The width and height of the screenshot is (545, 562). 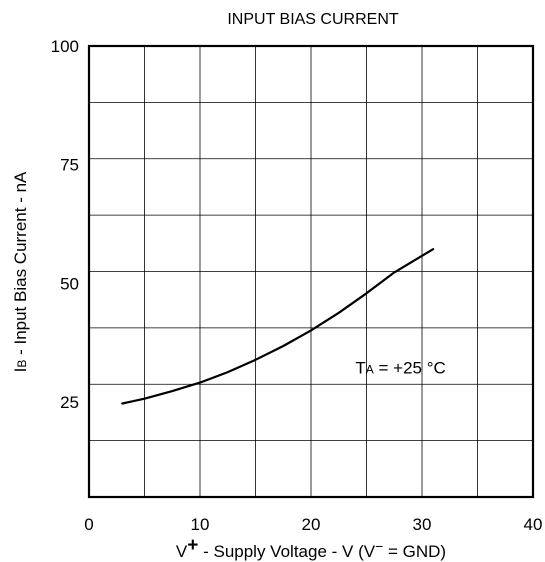 I want to click on x-tick-label: 0, so click(x=88, y=524).